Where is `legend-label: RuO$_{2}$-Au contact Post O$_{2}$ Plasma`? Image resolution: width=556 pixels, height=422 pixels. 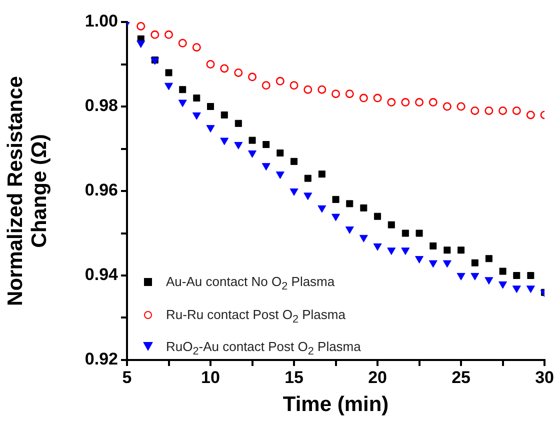 legend-label: RuO$_{2}$-Au contact Post O$_{2}$ Plasma is located at coordinates (263, 348).